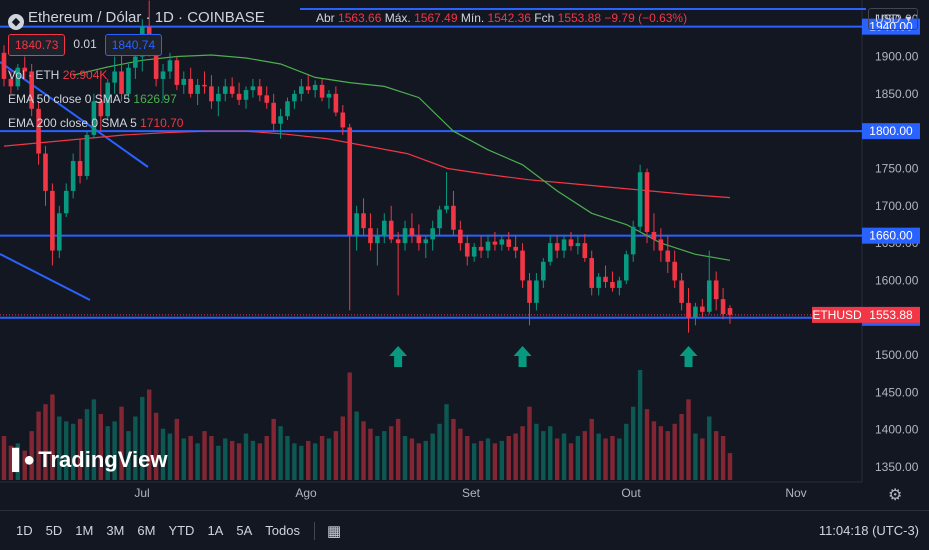 The height and width of the screenshot is (550, 929). Describe the element at coordinates (141, 493) in the screenshot. I see `x-tick-label: Jul` at that location.